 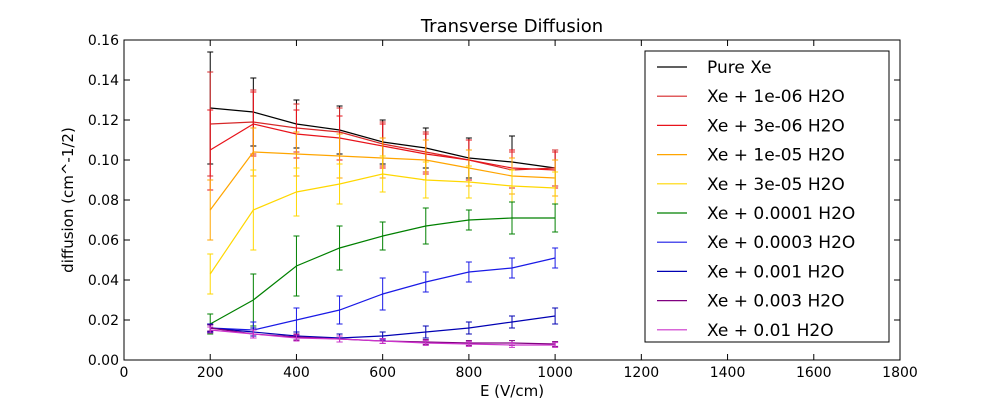 I want to click on x-tick-label: 1800, so click(x=900, y=373).